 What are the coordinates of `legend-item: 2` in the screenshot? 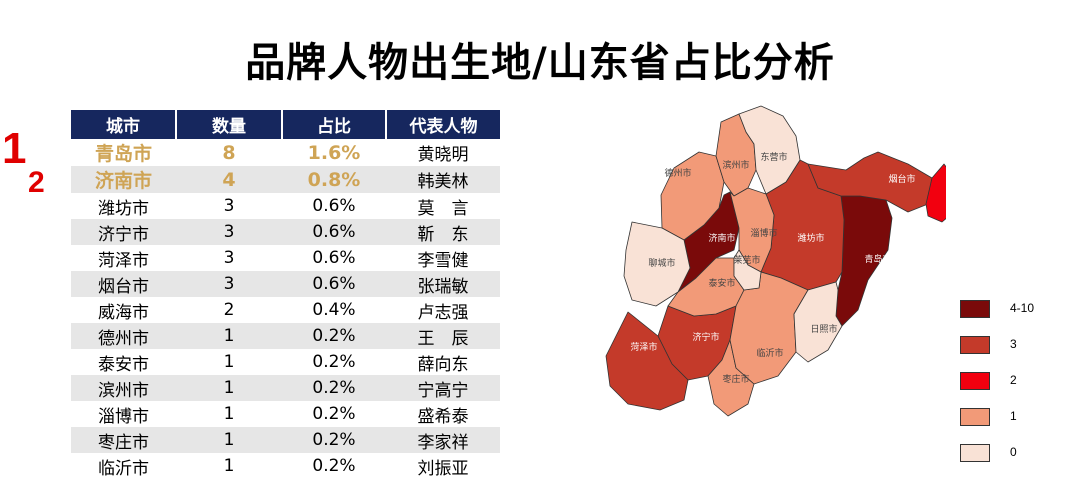 It's located at (1015, 381).